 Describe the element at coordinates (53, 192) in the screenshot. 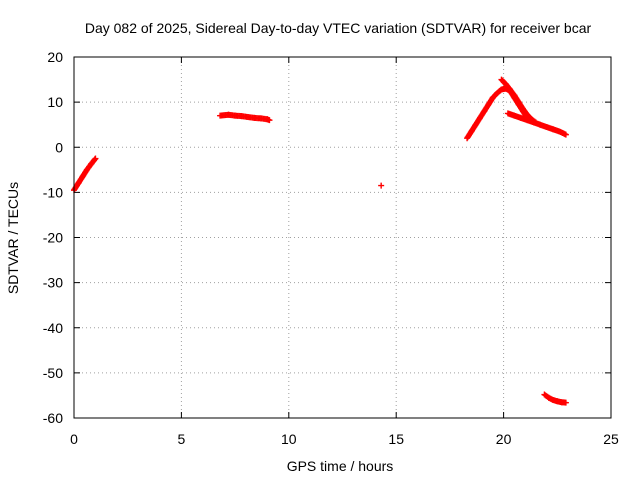

I see `y-tick-label: -10` at that location.